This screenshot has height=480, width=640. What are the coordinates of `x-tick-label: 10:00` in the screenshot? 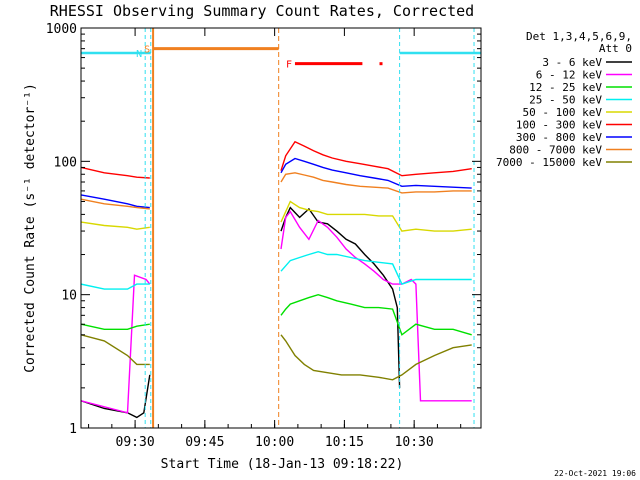 It's located at (274, 442).